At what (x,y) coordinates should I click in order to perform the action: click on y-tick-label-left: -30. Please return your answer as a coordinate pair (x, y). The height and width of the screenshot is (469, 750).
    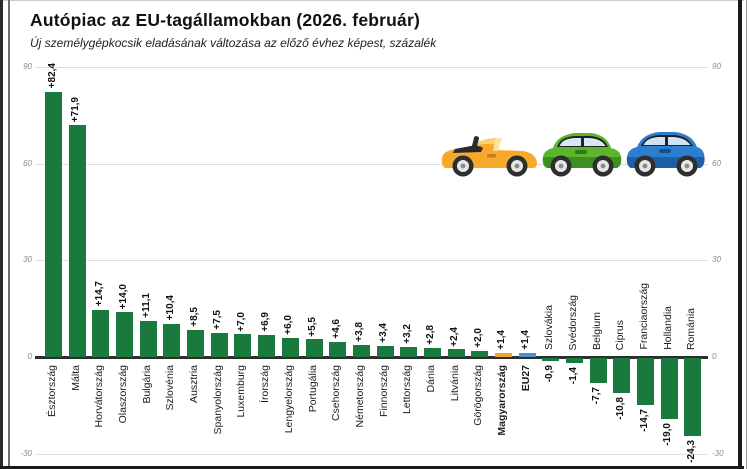
    Looking at the image, I should click on (26, 453).